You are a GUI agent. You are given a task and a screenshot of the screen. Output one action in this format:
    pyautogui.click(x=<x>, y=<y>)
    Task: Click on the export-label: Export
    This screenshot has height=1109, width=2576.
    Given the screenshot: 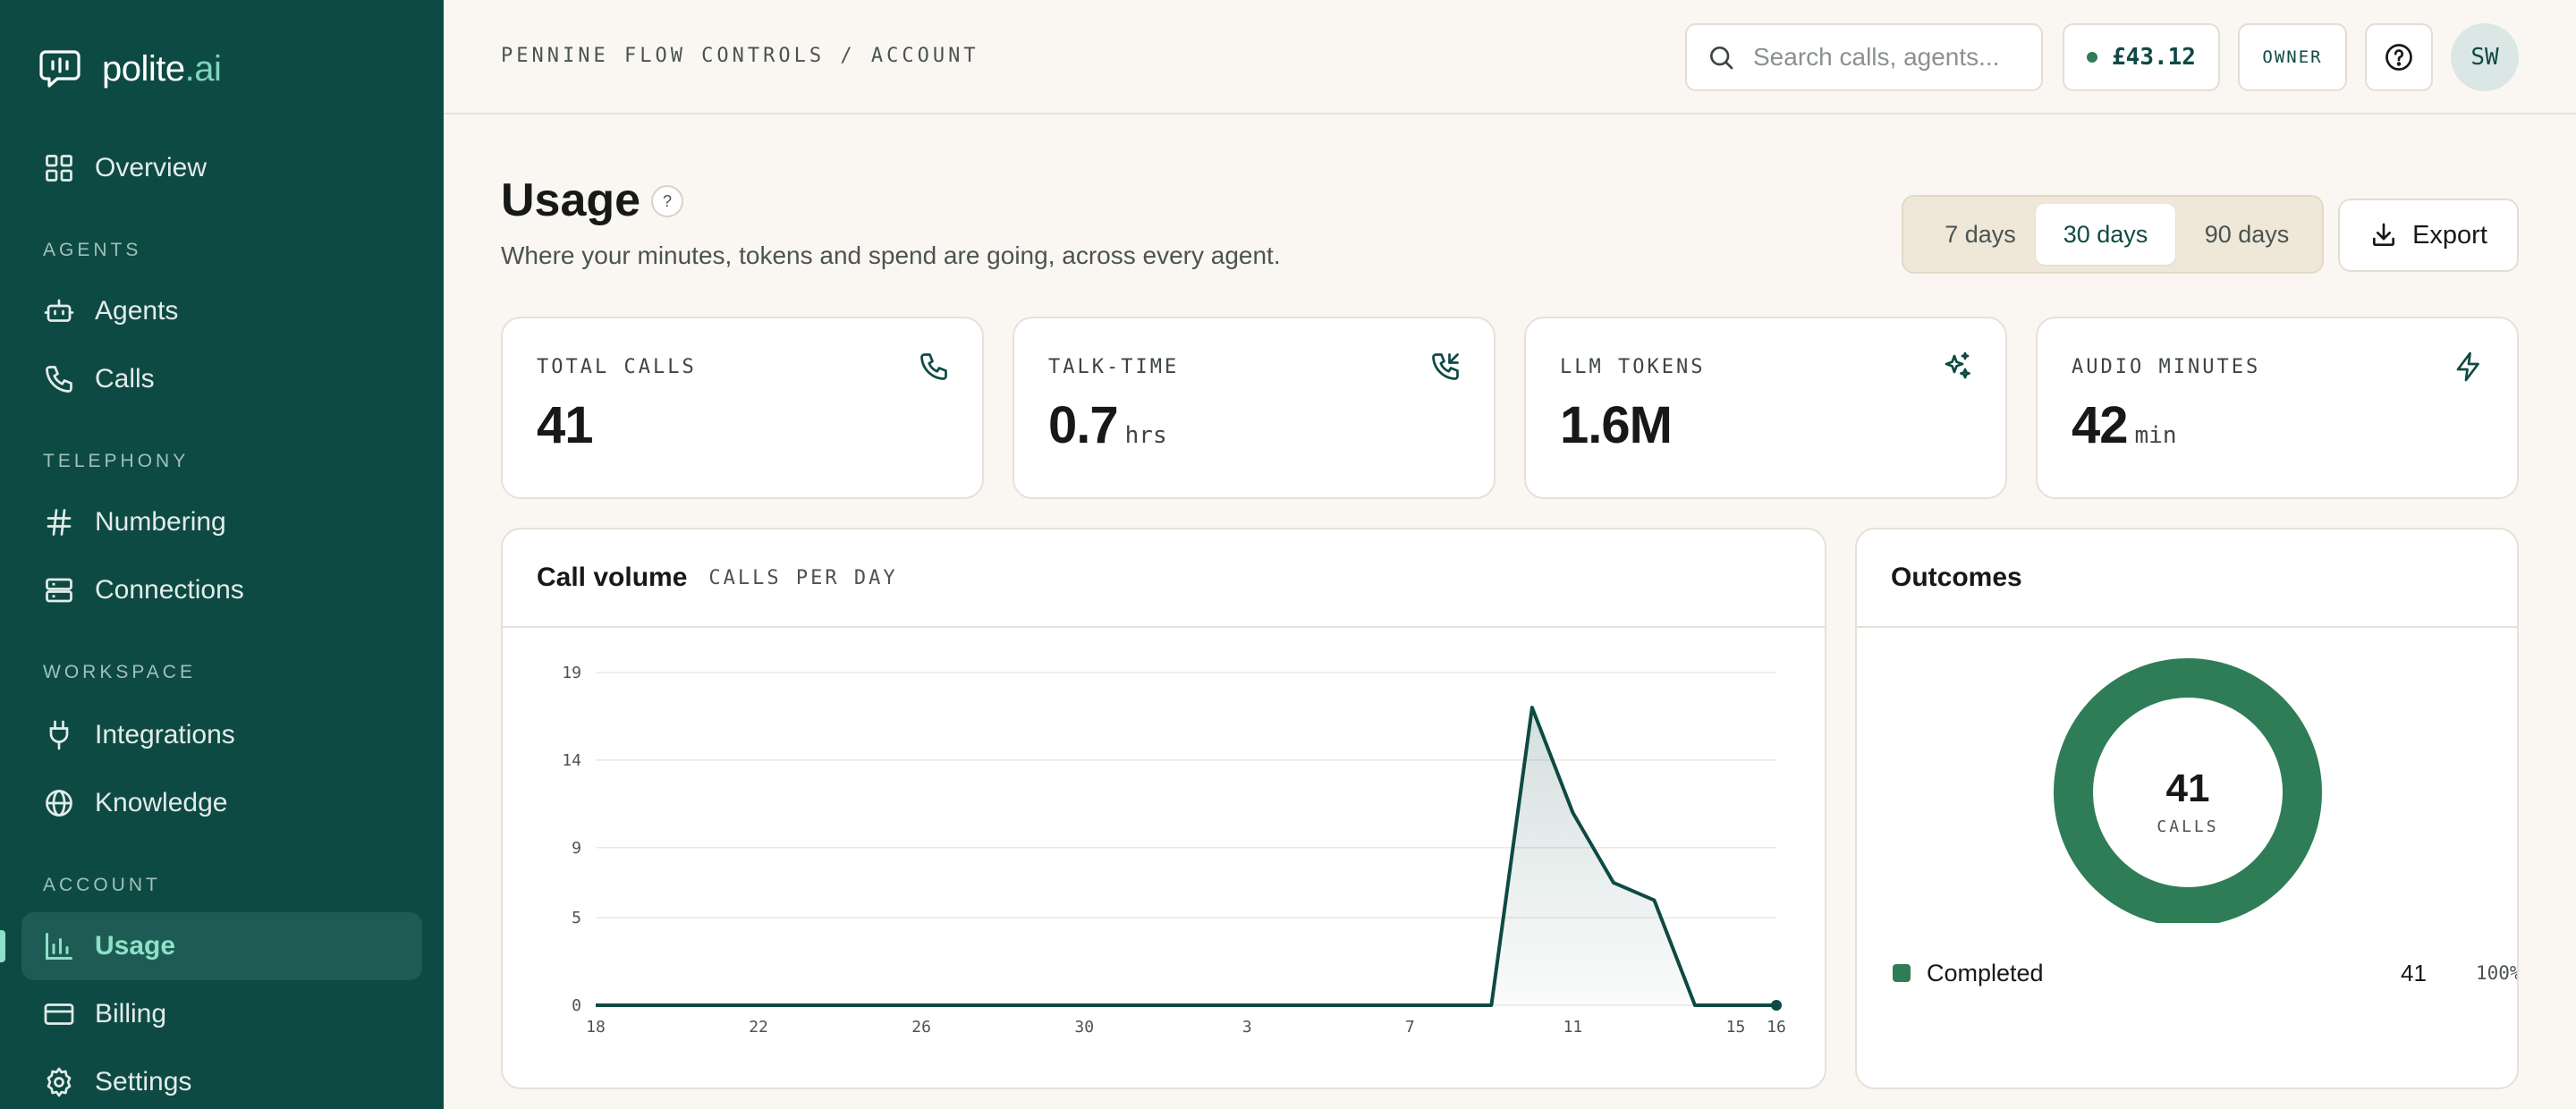 What is the action you would take?
    pyautogui.click(x=2449, y=235)
    